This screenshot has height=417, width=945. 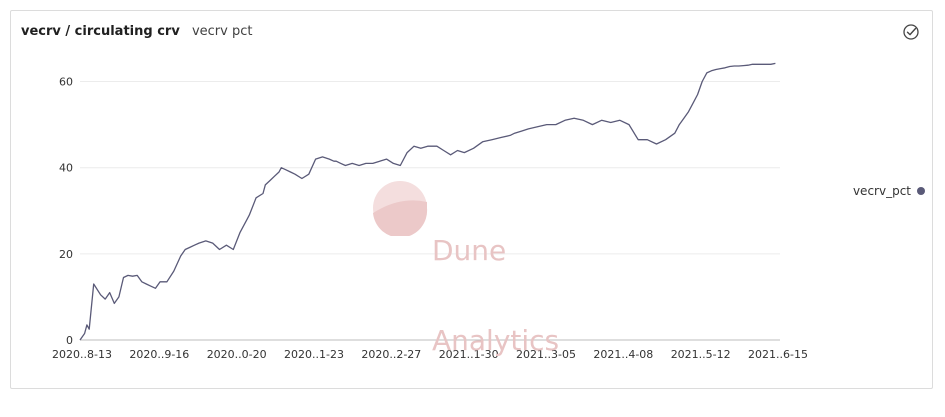 I want to click on x-tick-label: 2021..5-12, so click(x=701, y=354).